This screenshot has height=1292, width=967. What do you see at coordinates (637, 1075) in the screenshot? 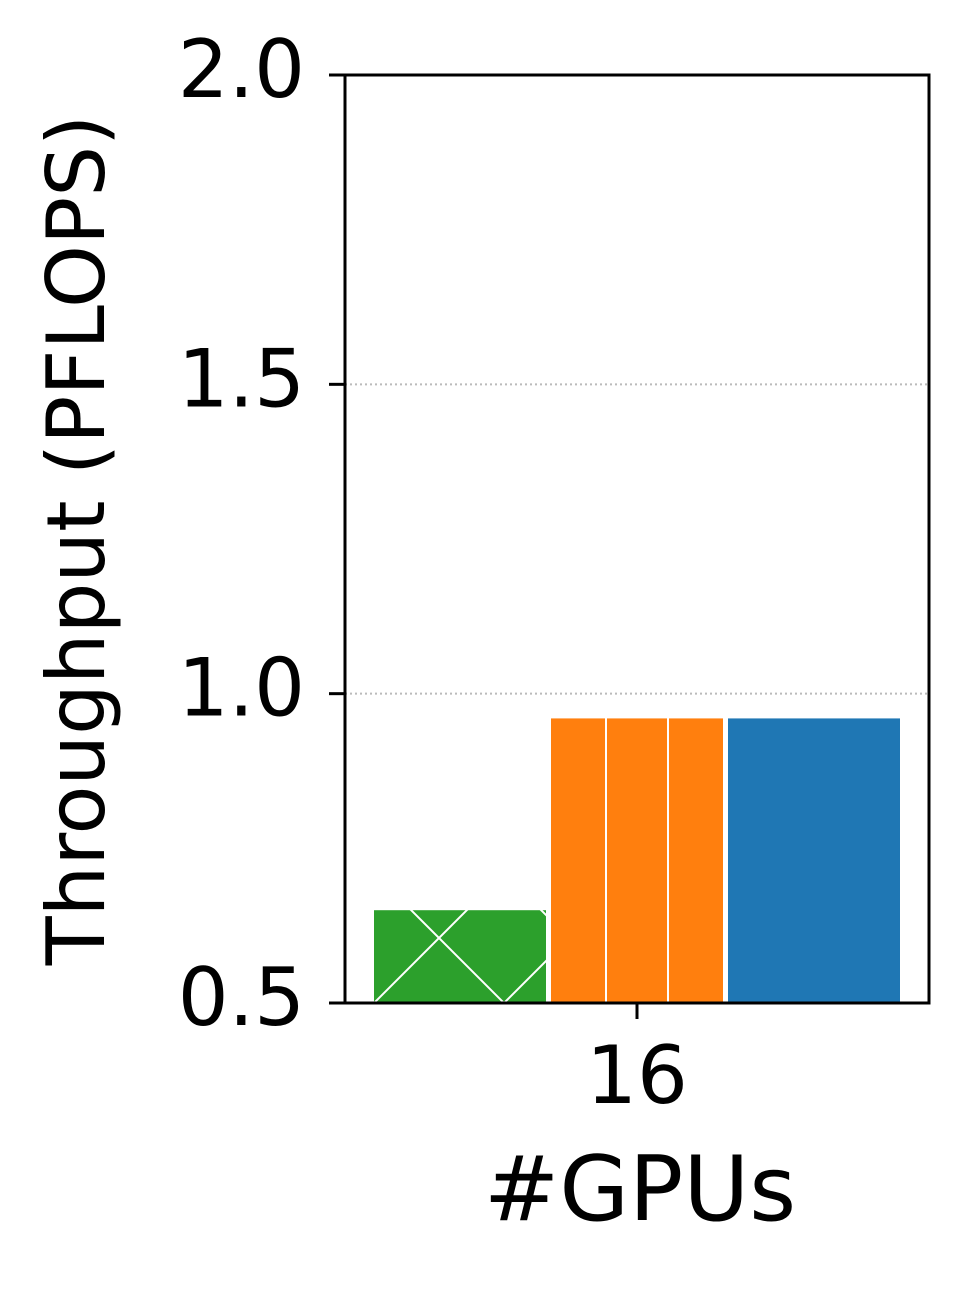
I see `x-tick-label: 16` at bounding box center [637, 1075].